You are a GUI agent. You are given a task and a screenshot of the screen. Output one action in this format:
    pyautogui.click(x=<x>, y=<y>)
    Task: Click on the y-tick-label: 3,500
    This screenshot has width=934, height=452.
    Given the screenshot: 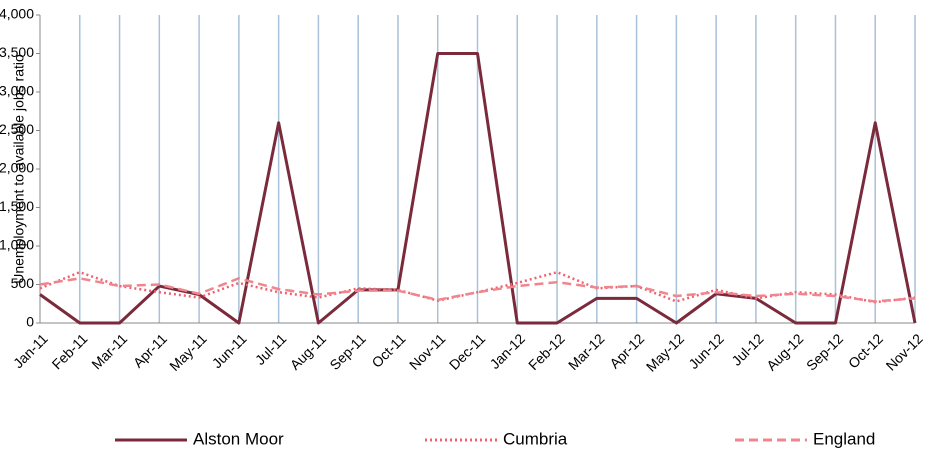 What is the action you would take?
    pyautogui.click(x=17, y=52)
    